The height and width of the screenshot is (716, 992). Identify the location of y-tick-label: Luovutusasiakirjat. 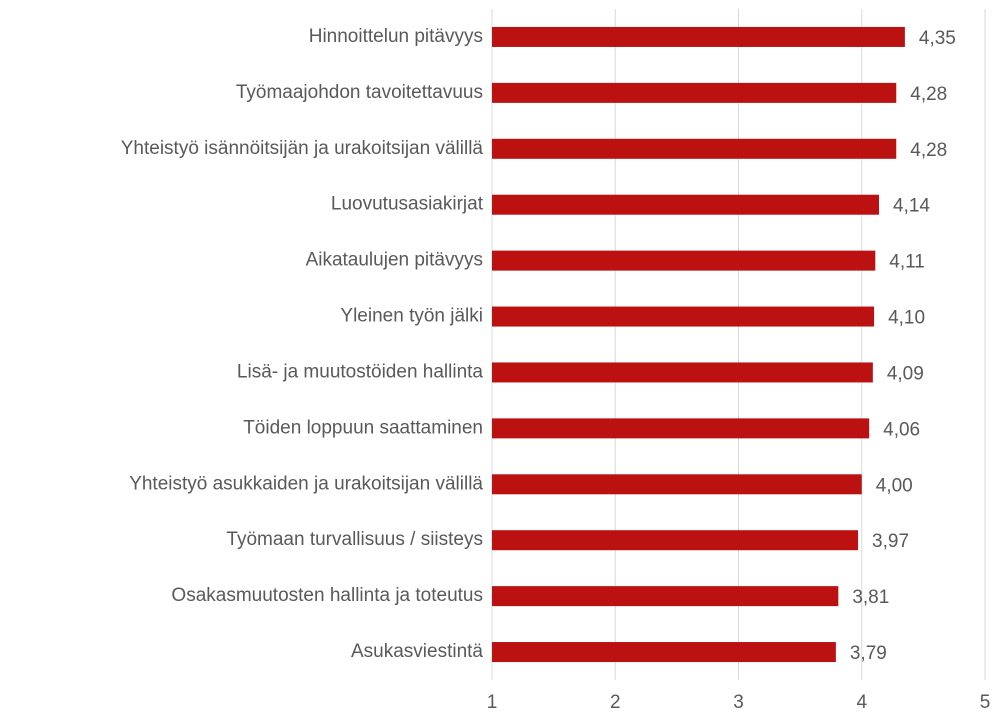
(407, 204).